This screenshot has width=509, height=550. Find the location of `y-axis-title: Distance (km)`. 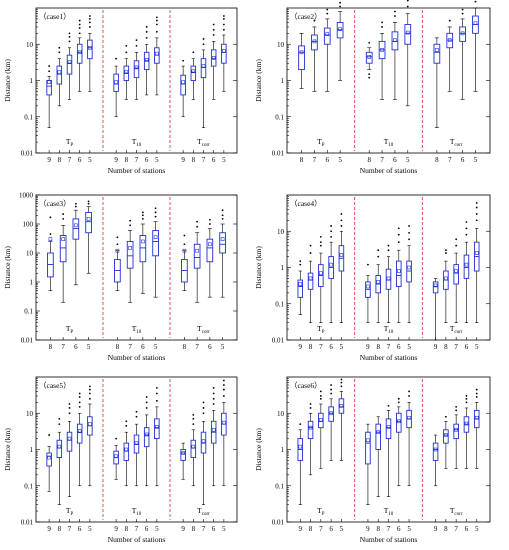

y-axis-title: Distance (km) is located at coordinates (258, 80).